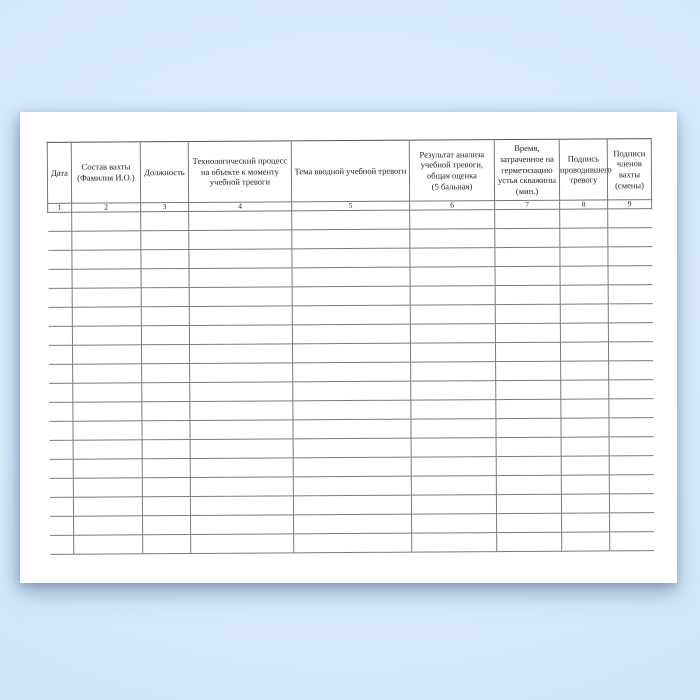 This screenshot has height=700, width=700. I want to click on column-header-position: Должность, so click(164, 172).